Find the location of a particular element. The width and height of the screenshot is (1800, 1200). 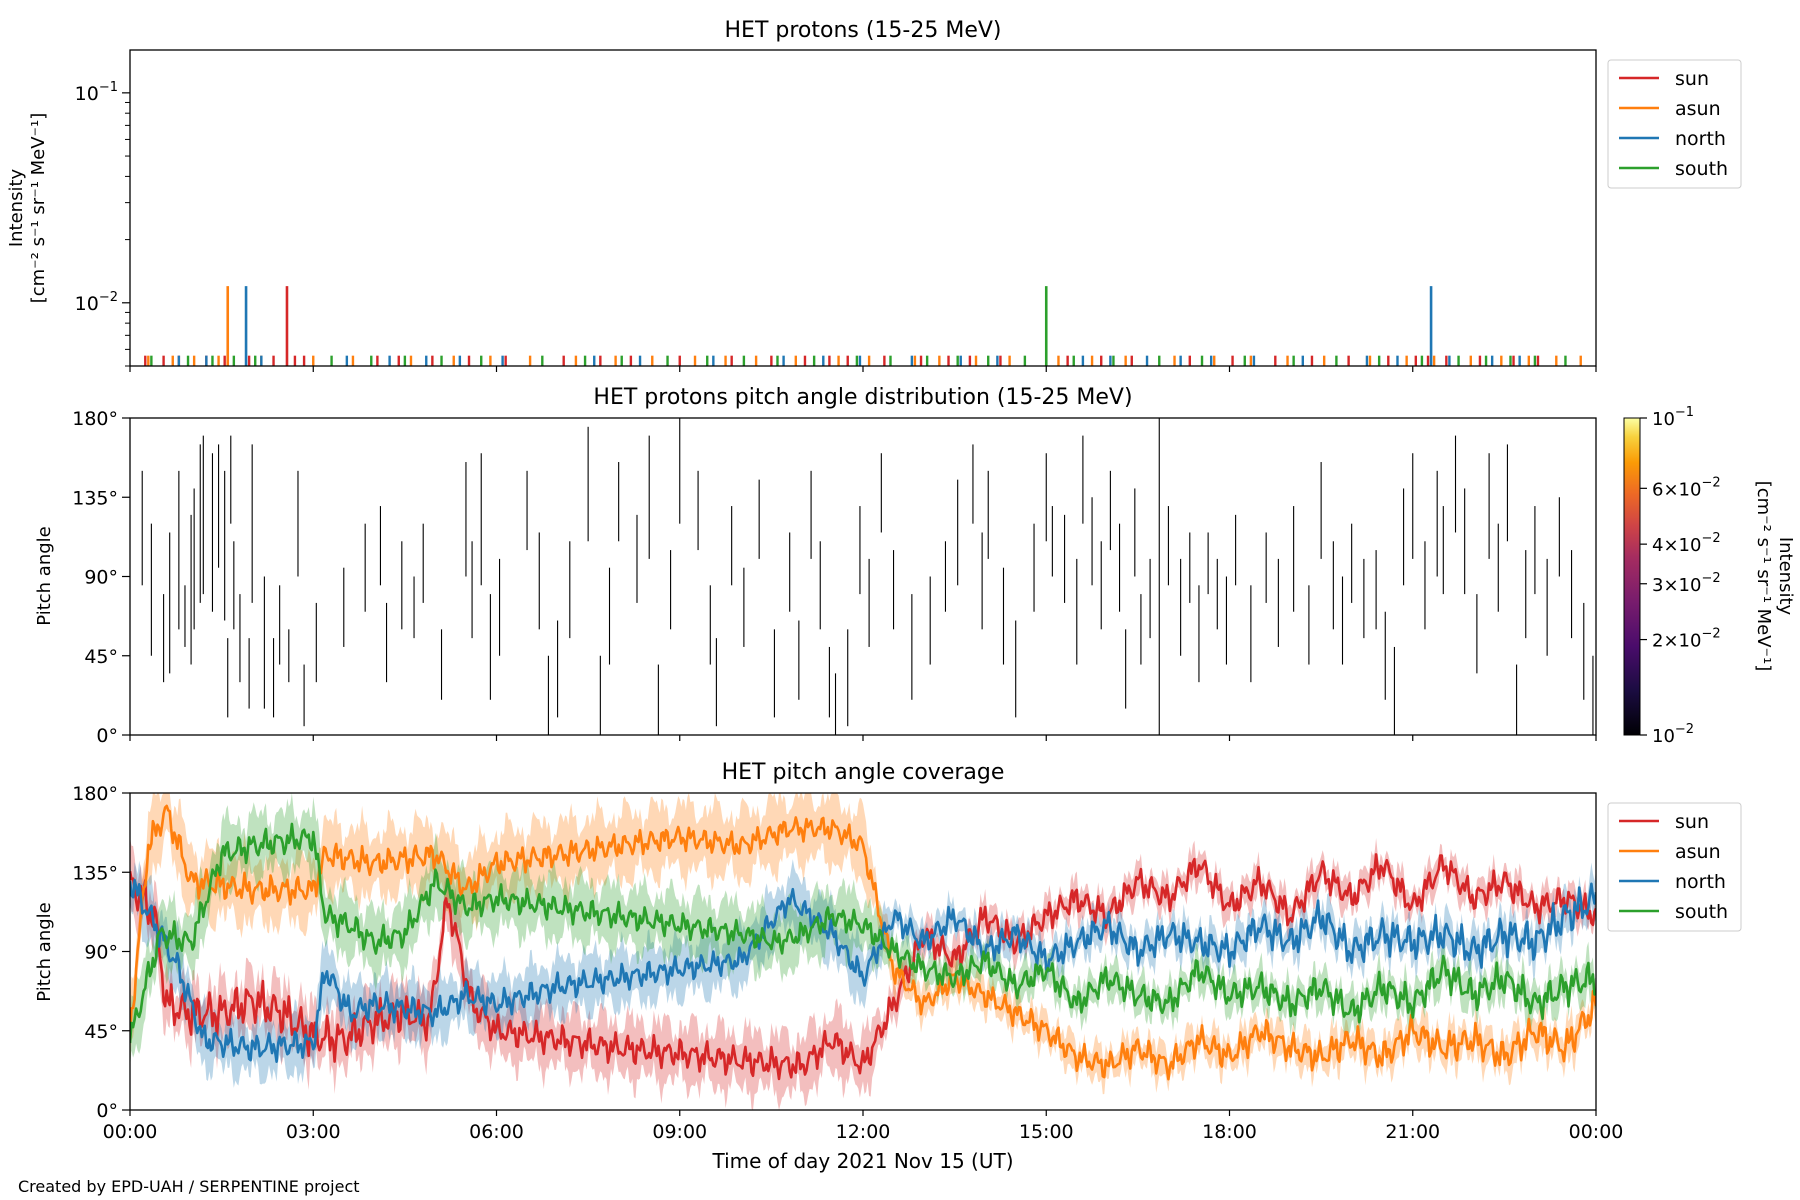

legend3-south-label: south is located at coordinates (1701, 912).